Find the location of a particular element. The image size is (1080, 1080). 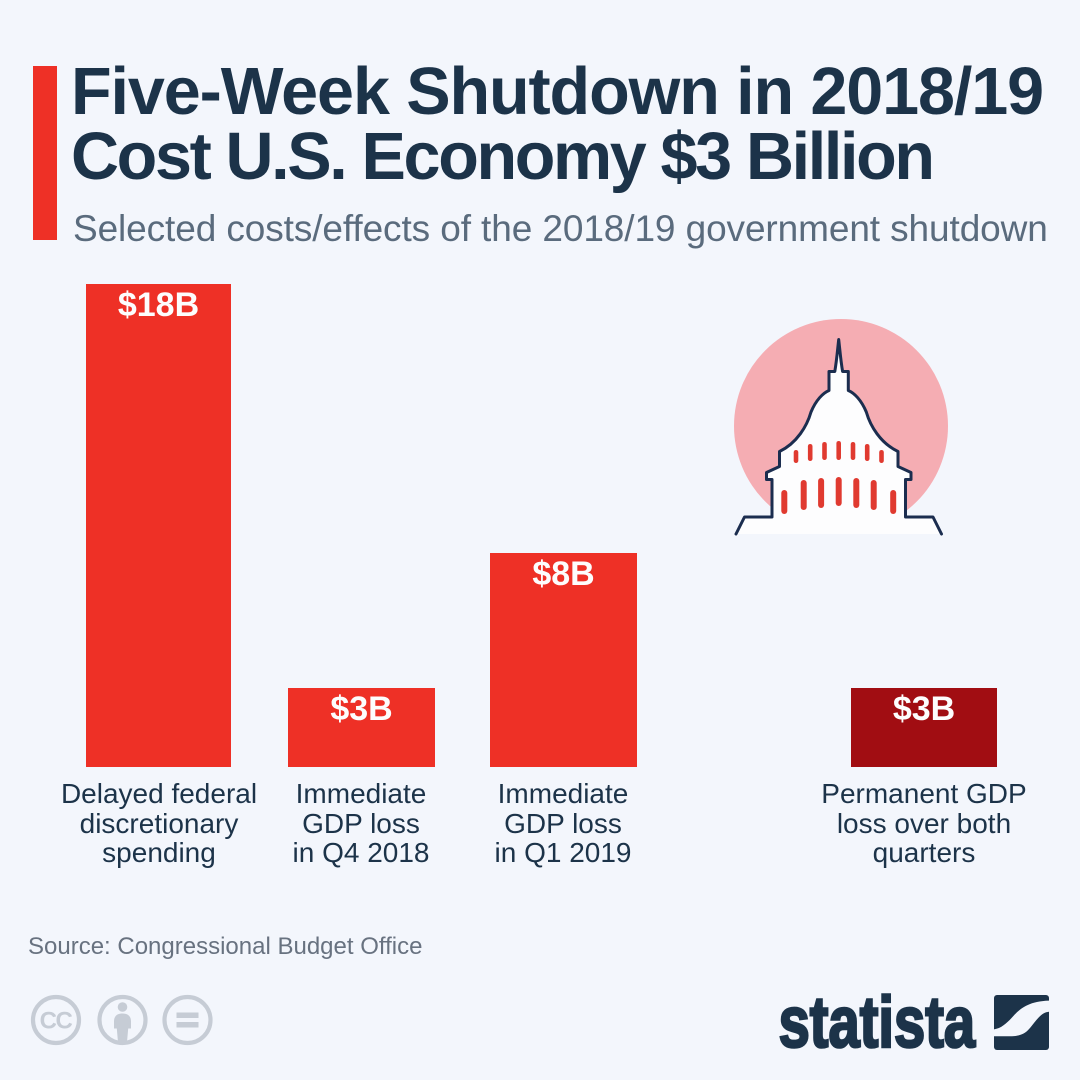

svg-text: CC is located at coordinates (56, 1021).